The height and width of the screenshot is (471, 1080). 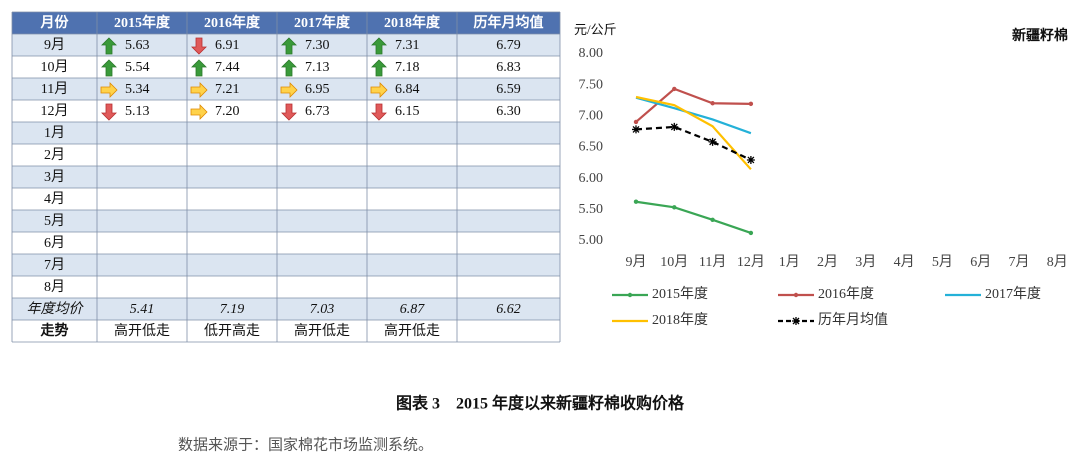 What do you see at coordinates (591, 84) in the screenshot?
I see `y-tick-label: 7.50` at bounding box center [591, 84].